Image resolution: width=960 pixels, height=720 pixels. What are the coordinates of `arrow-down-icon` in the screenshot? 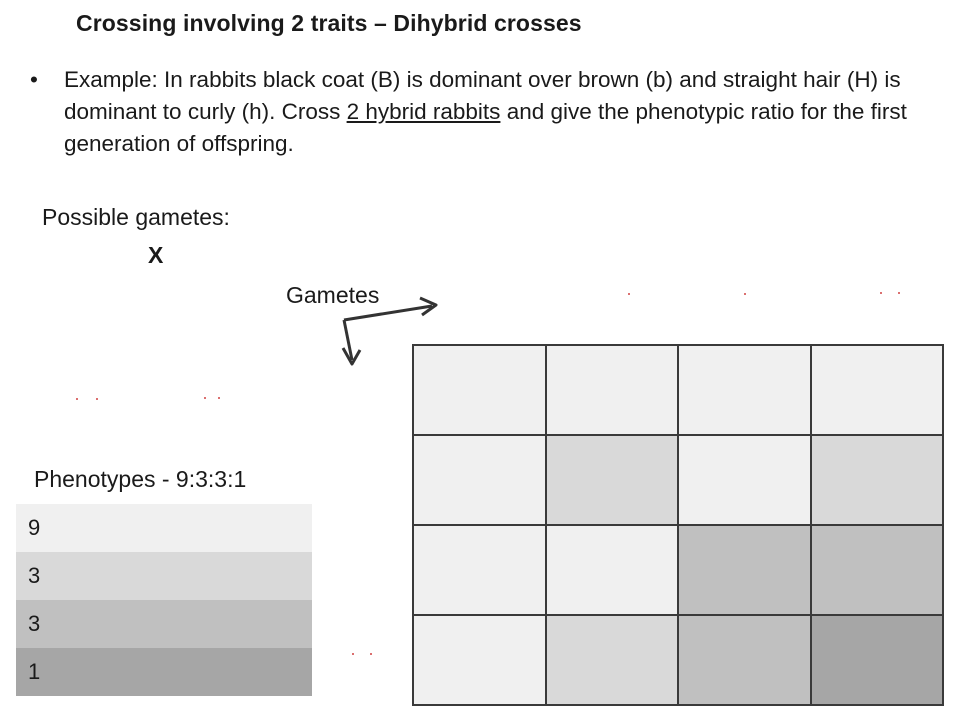 It's located at (351, 342).